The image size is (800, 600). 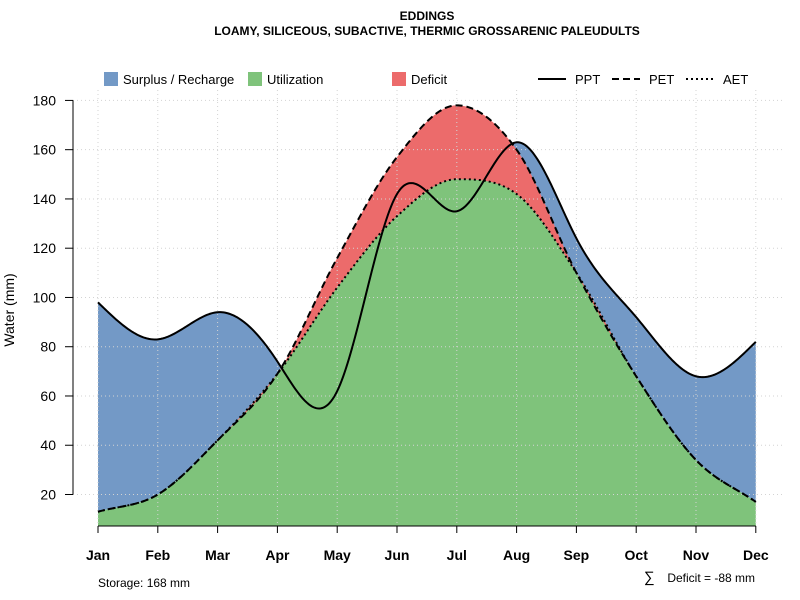 I want to click on legend-label-surplus: Surplus / Recharge, so click(x=178, y=79).